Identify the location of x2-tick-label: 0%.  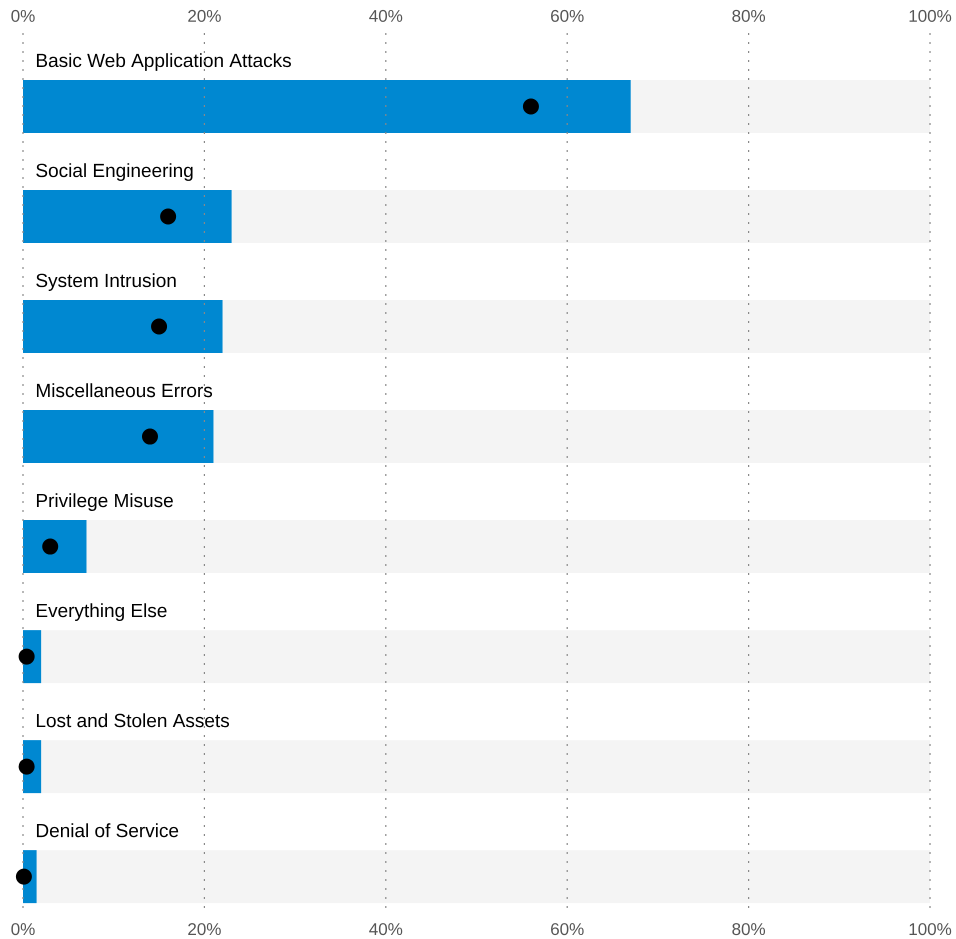
(23, 929).